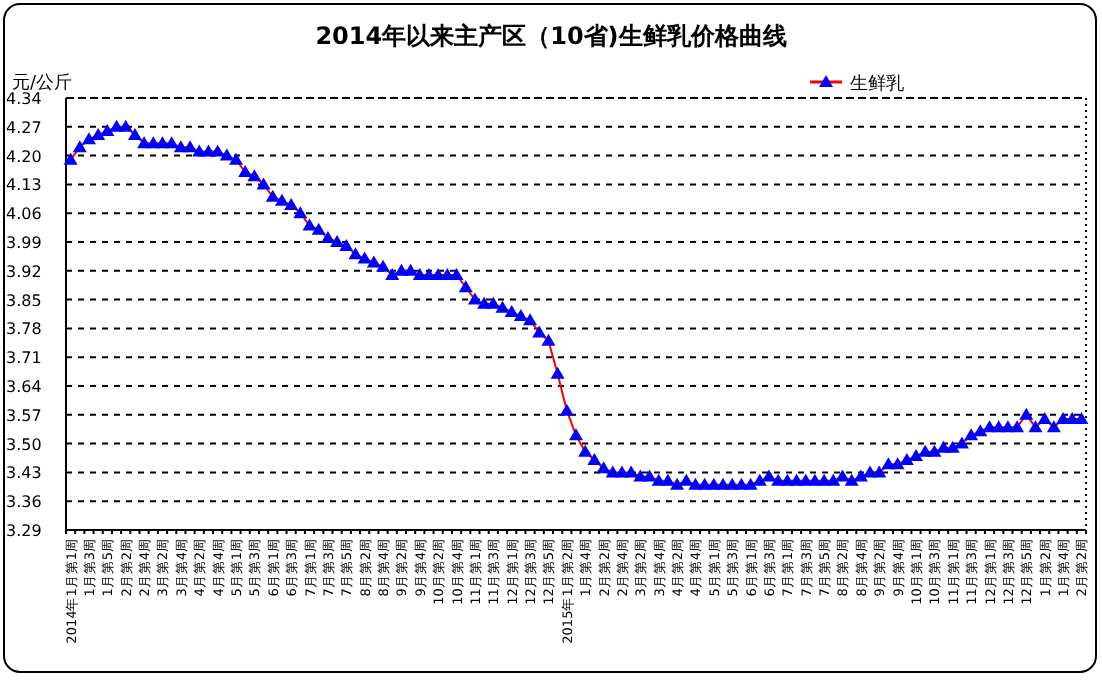 The height and width of the screenshot is (680, 1102). Describe the element at coordinates (24, 300) in the screenshot. I see `y-tick-label: 3.85` at that location.